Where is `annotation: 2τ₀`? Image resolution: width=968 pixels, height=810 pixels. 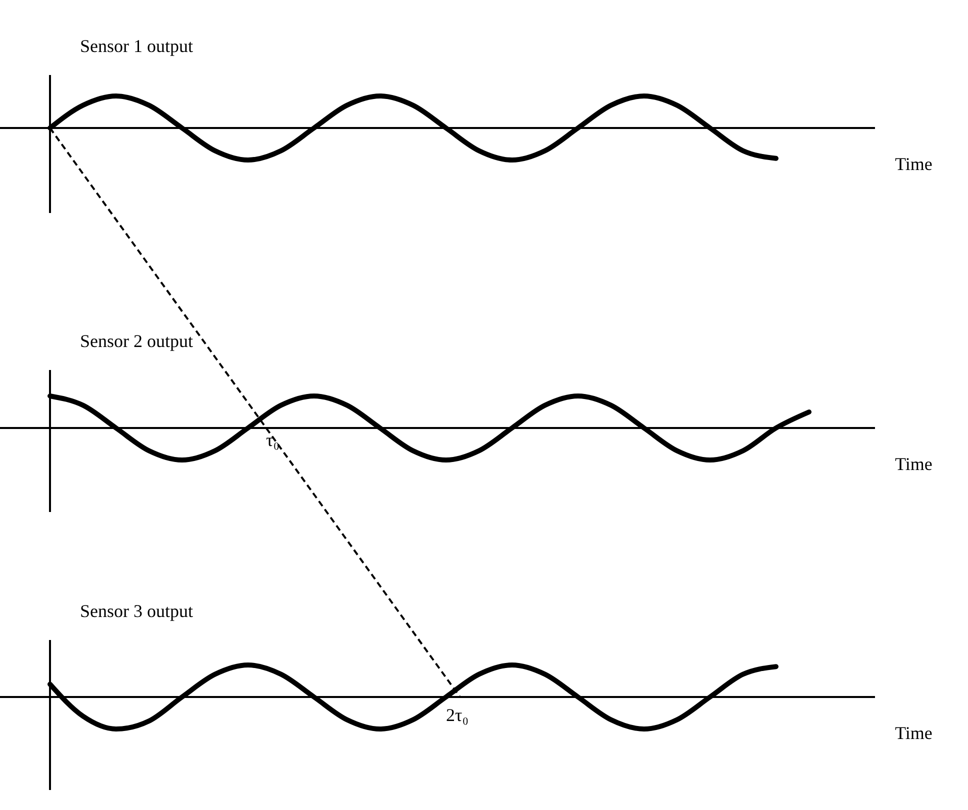 annotation: 2τ₀ is located at coordinates (457, 715).